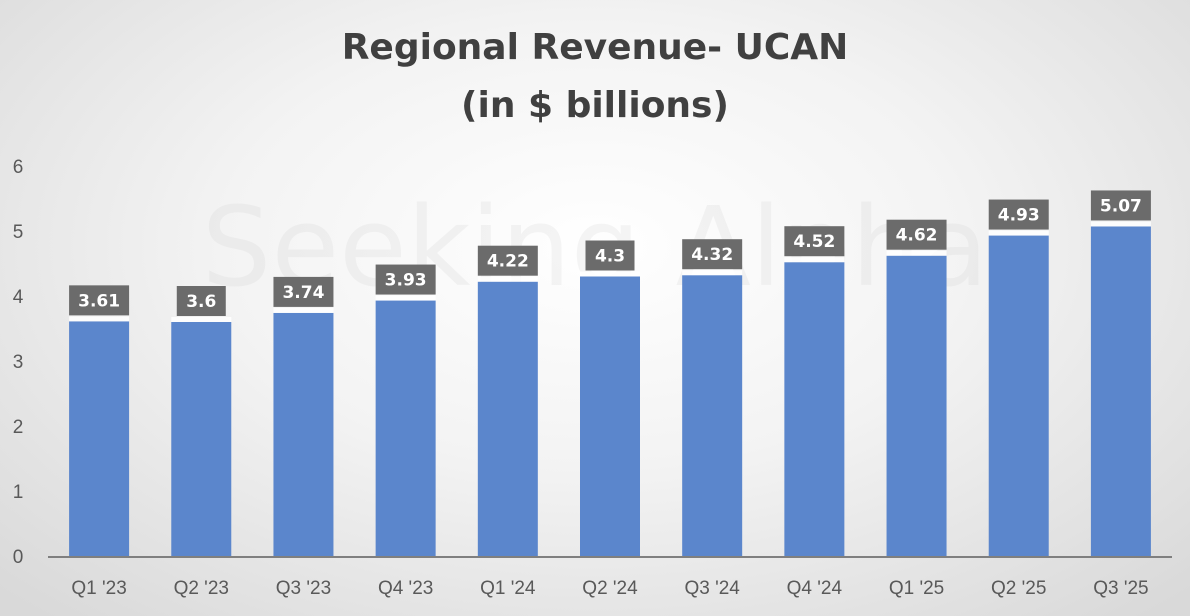 The image size is (1190, 616). What do you see at coordinates (18, 492) in the screenshot?
I see `y-tick-label: 1` at bounding box center [18, 492].